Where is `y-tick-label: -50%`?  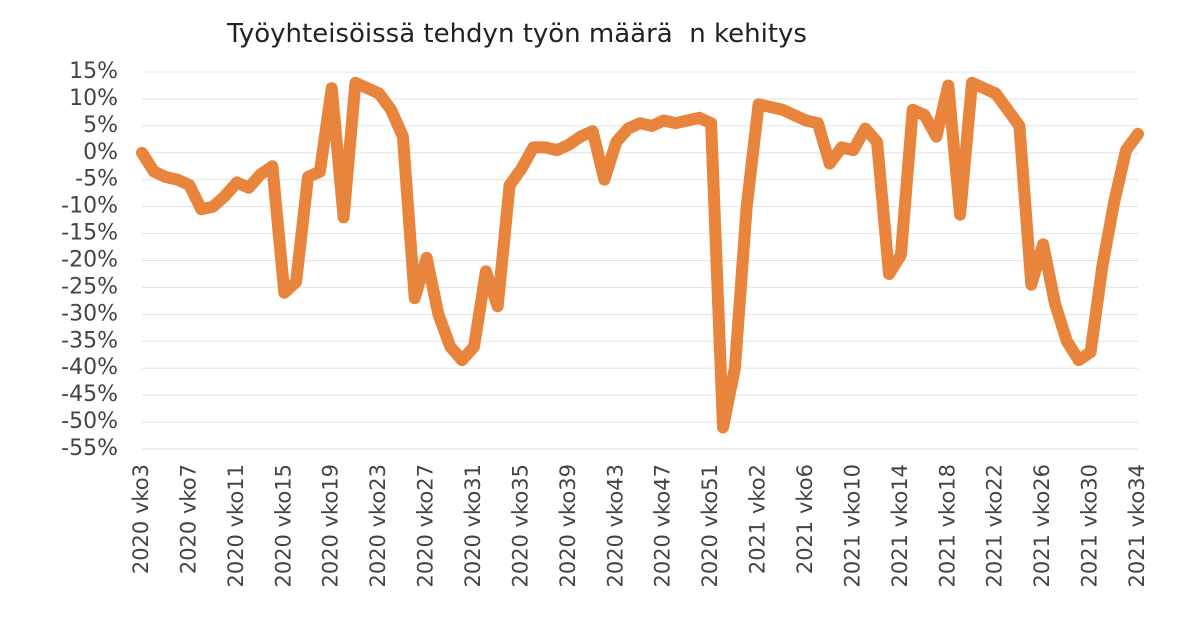
y-tick-label: -50% is located at coordinates (89, 421).